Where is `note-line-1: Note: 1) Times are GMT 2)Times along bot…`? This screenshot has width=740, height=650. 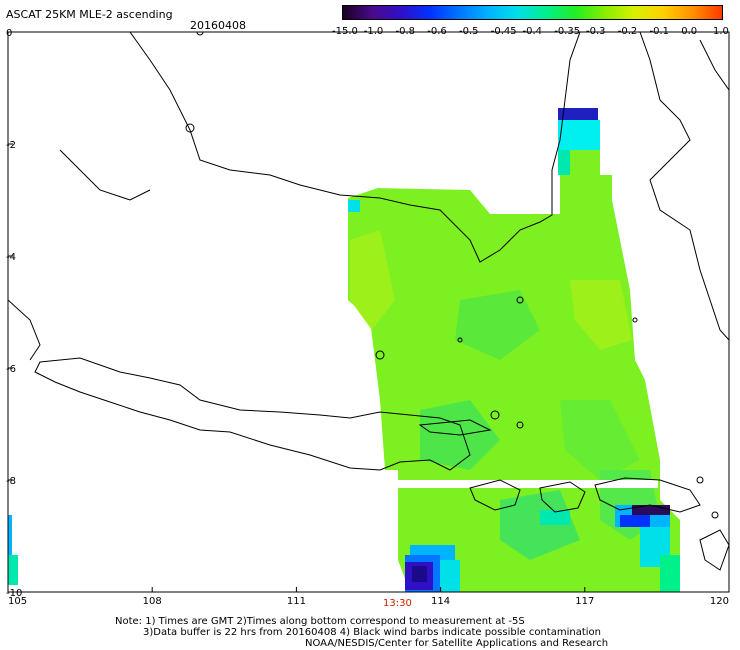
note-line-1: Note: 1) Times are GMT 2)Times along bot… is located at coordinates (320, 621).